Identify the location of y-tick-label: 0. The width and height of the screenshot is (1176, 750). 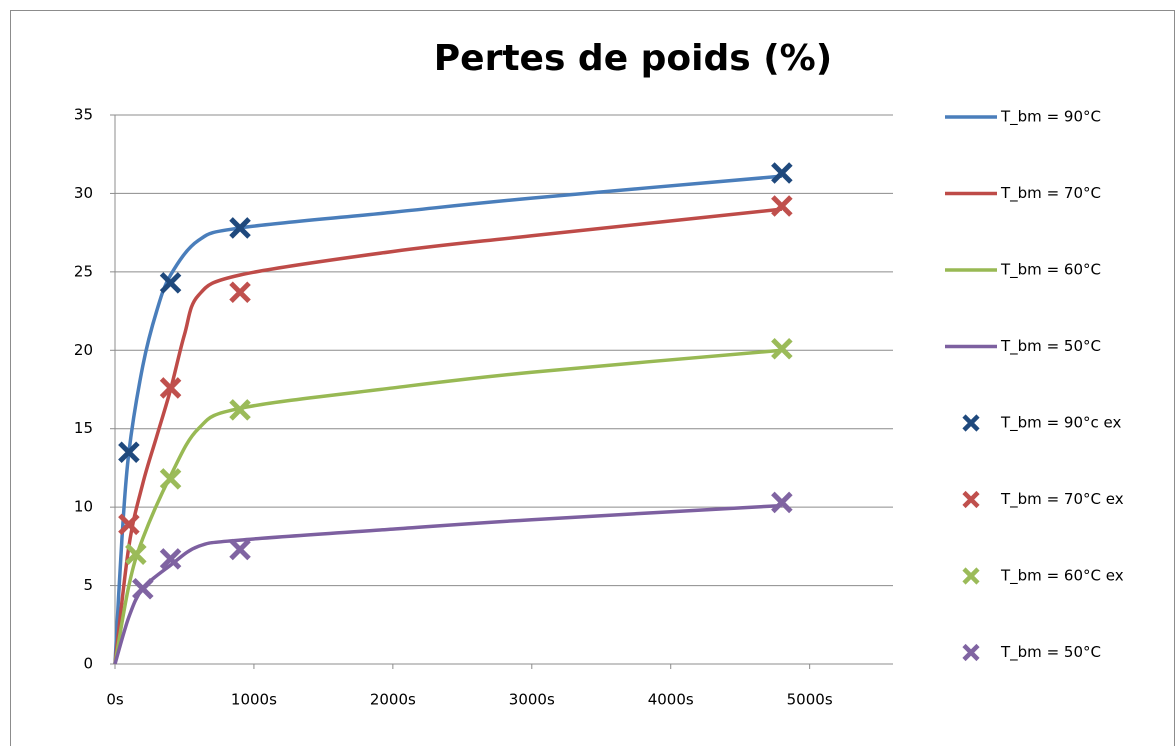
(88, 664).